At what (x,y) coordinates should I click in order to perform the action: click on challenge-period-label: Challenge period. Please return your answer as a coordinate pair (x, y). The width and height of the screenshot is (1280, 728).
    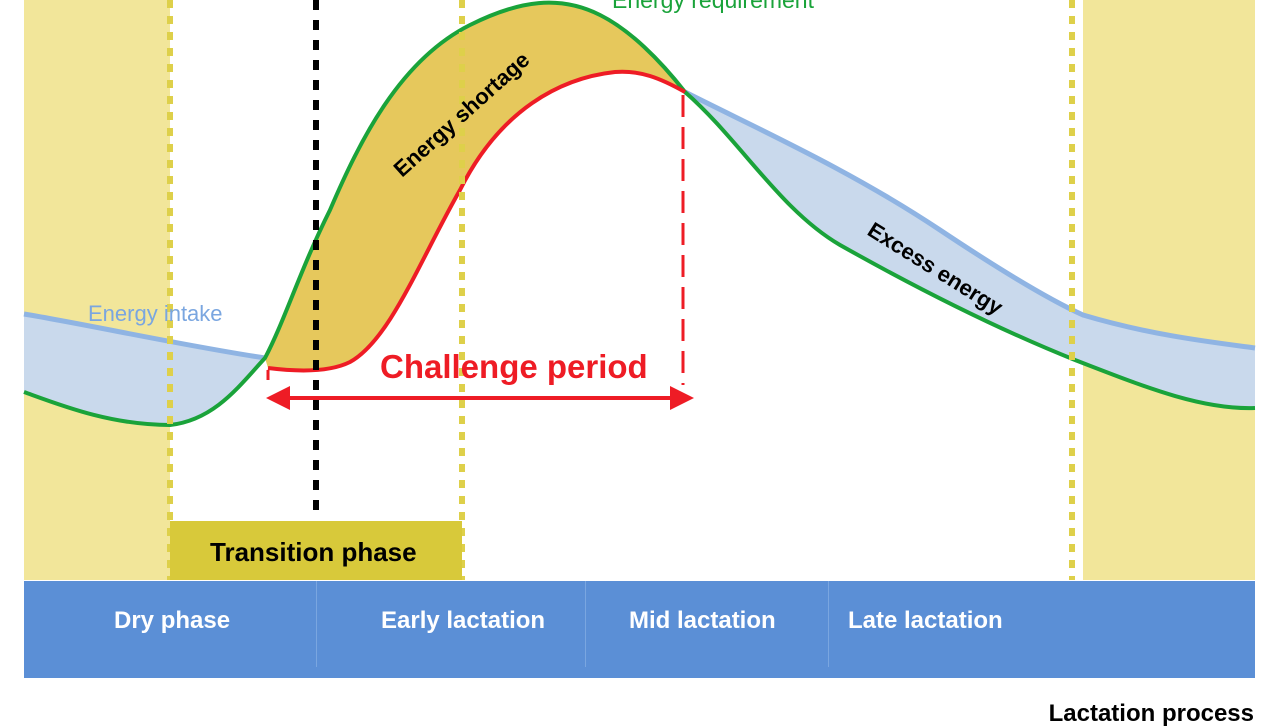
    Looking at the image, I should click on (514, 366).